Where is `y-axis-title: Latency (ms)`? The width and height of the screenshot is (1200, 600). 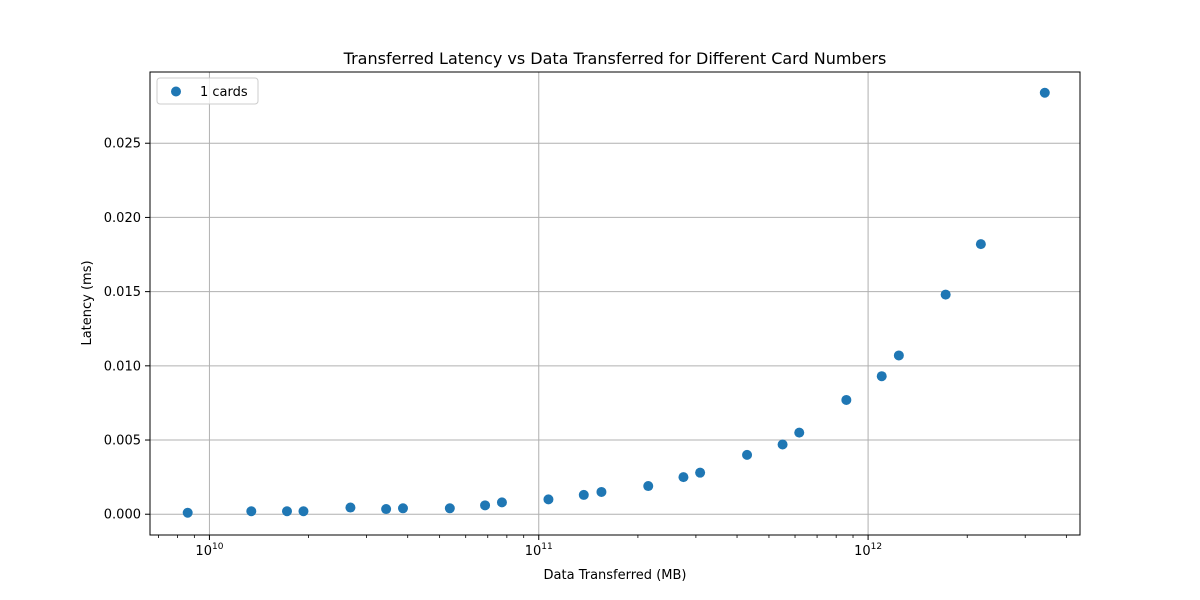
y-axis-title: Latency (ms) is located at coordinates (87, 302).